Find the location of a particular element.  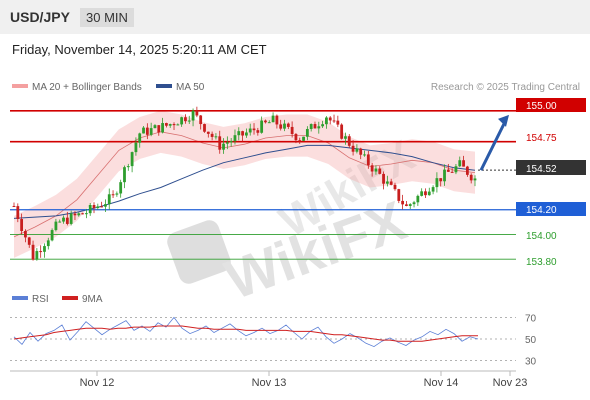

level-text-1538: 153.80 is located at coordinates (541, 262).